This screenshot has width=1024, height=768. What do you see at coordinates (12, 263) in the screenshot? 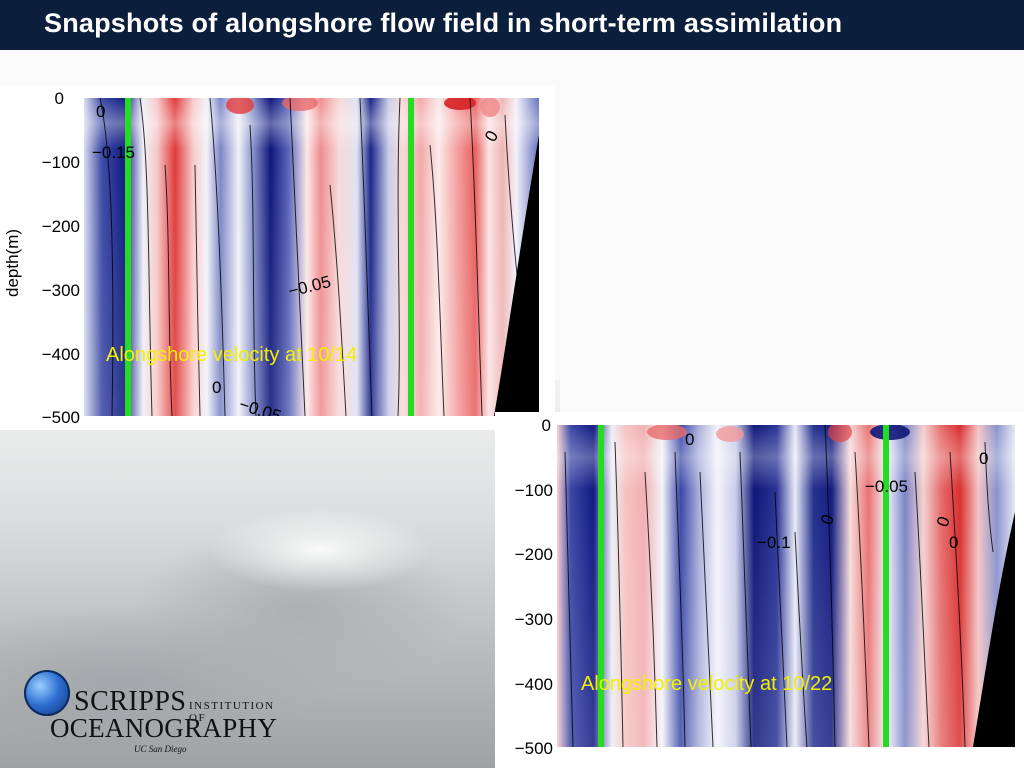
I see `y-axis-label: depth(m)` at bounding box center [12, 263].